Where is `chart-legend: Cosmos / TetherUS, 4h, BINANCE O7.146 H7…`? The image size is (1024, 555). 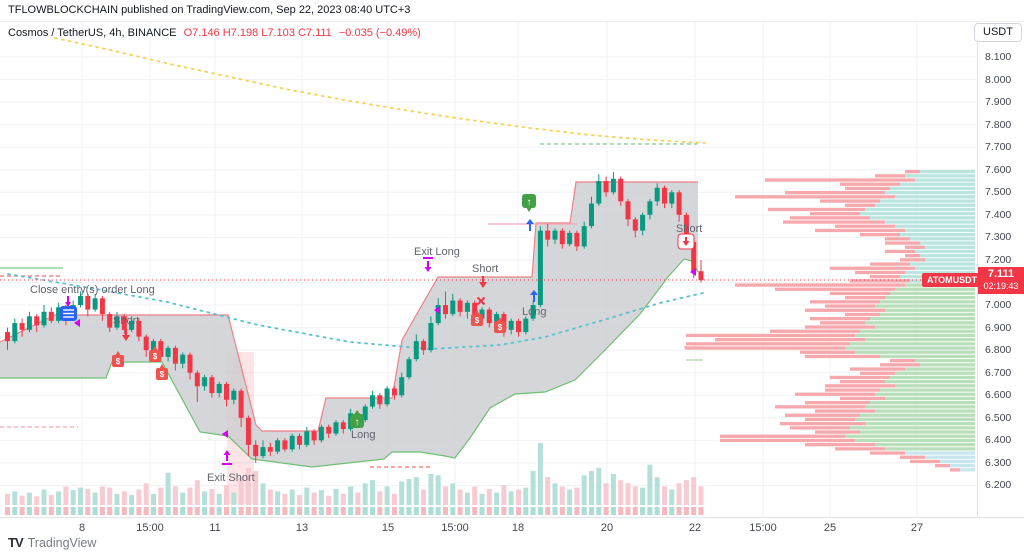 chart-legend: Cosmos / TetherUS, 4h, BINANCE O7.146 H7… is located at coordinates (216, 33).